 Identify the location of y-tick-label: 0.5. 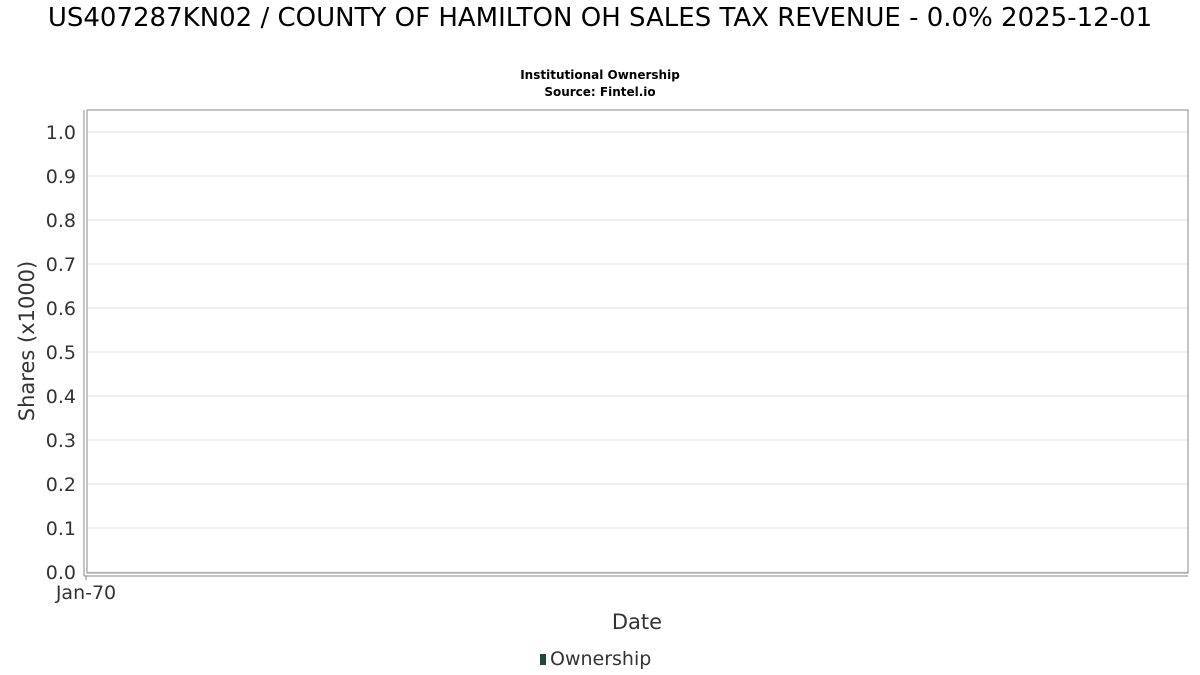
(61, 353).